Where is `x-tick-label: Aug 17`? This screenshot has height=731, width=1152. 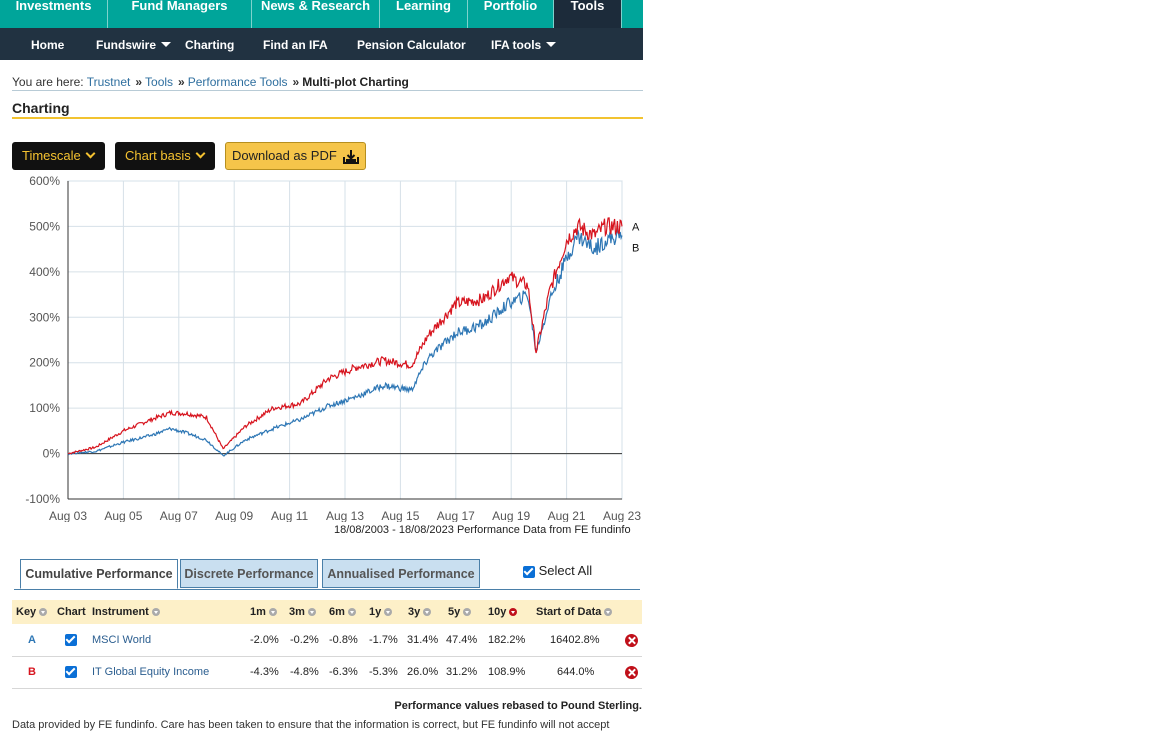 x-tick-label: Aug 17 is located at coordinates (456, 515).